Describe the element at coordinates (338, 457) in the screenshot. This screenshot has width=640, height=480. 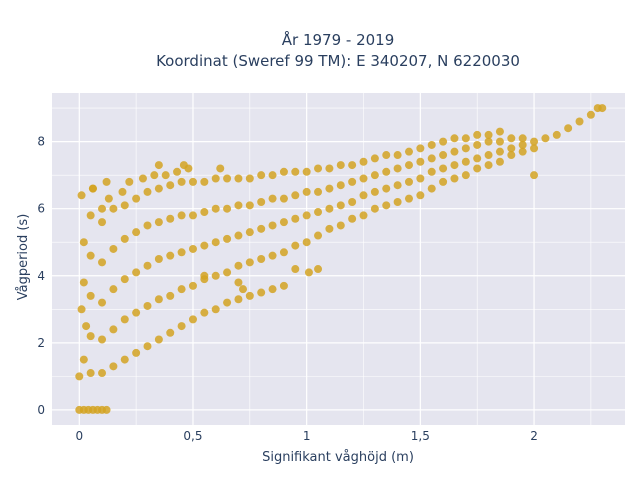
I see `x-axis-title: Signifikant våghöjd (m)` at that location.